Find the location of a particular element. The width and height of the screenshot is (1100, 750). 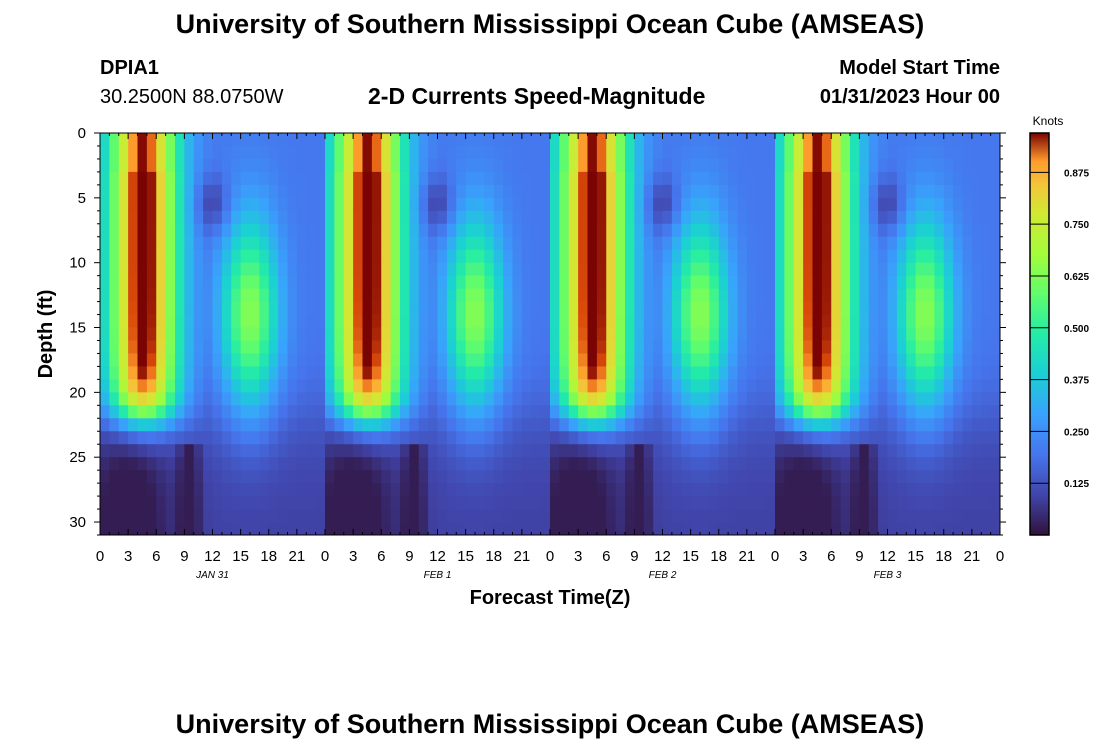

x-tick-label: 6 is located at coordinates (156, 556).